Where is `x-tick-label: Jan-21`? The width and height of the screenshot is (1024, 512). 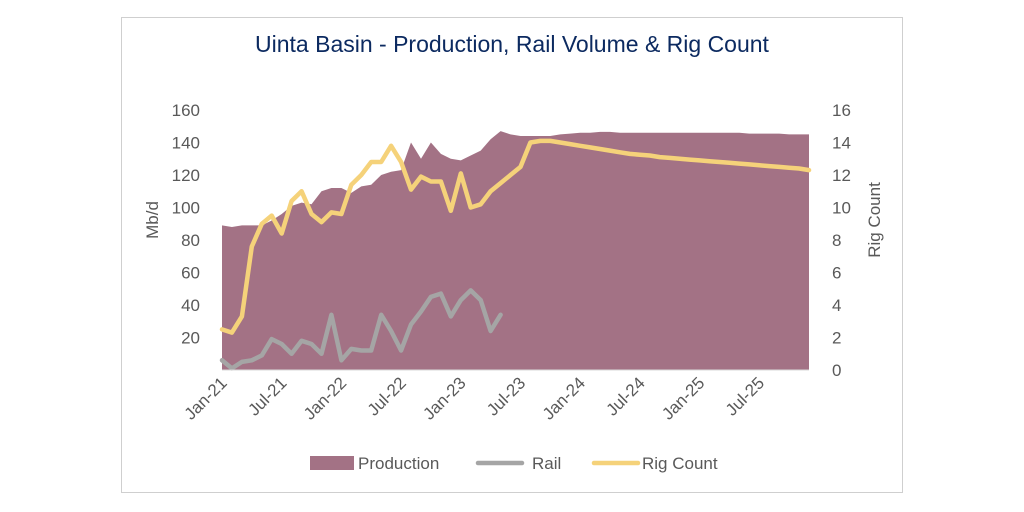
x-tick-label: Jan-21 is located at coordinates (206, 398).